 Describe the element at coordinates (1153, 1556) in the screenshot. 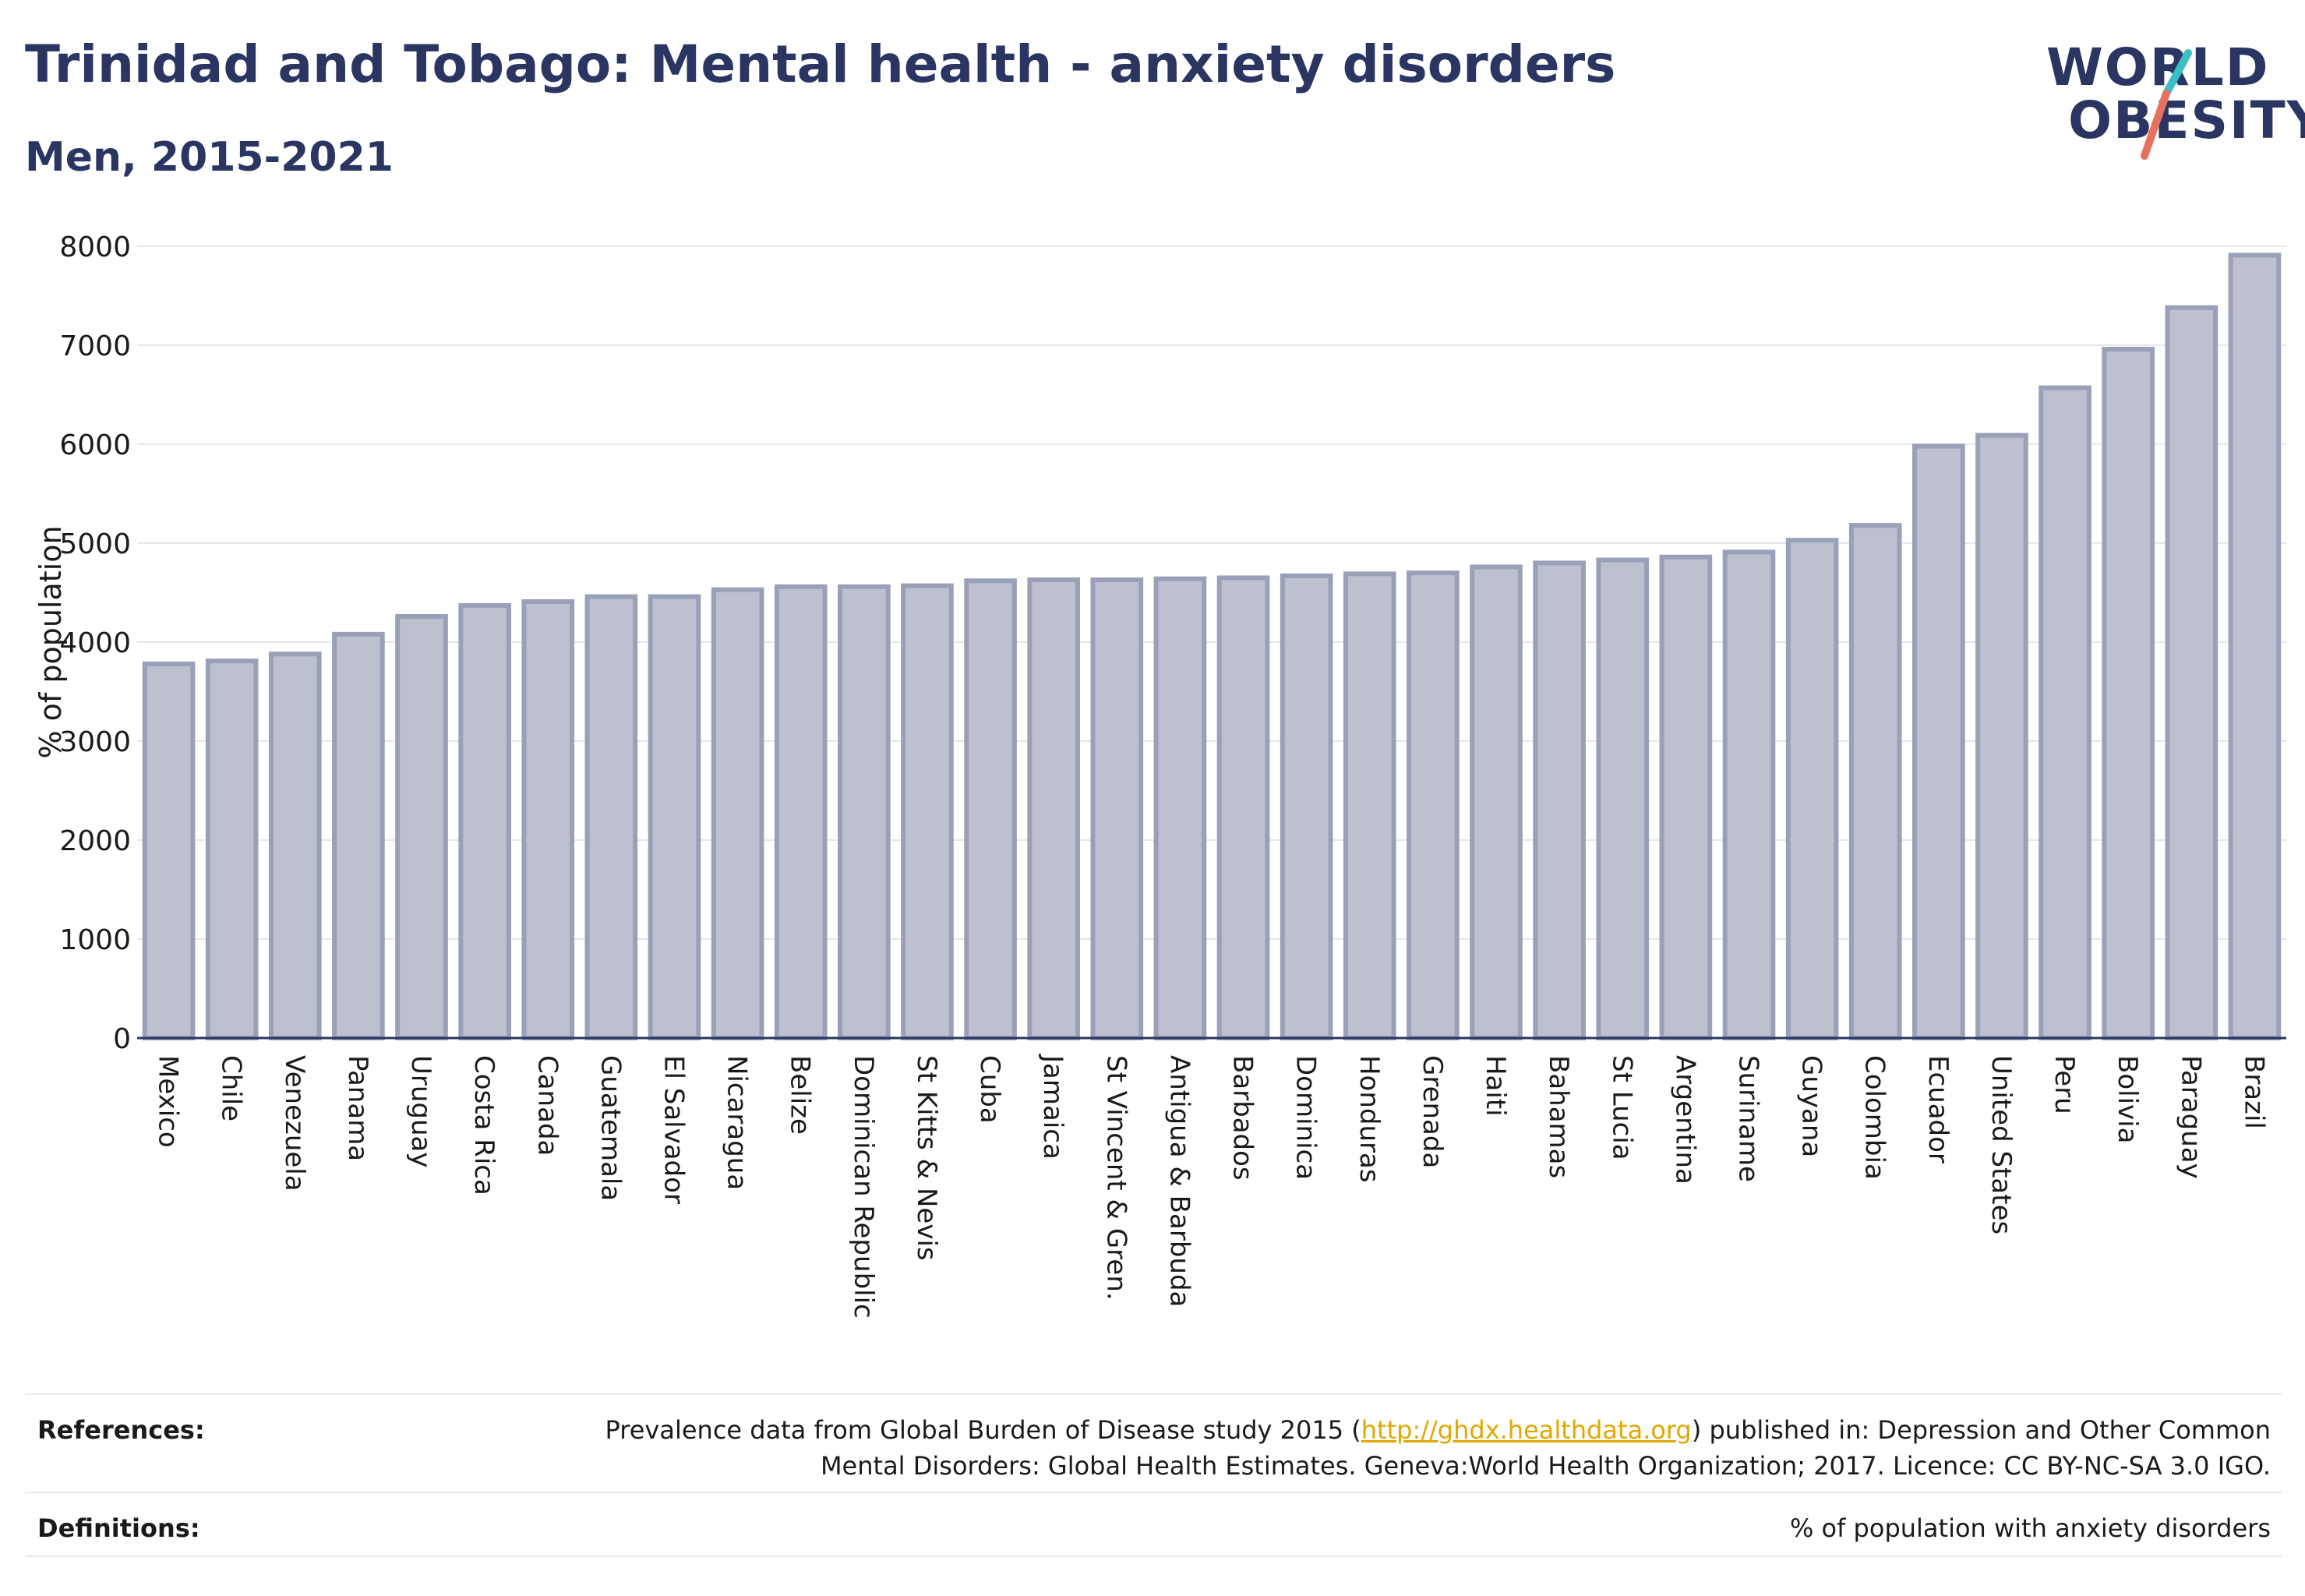

I see `footer-divider-bottom` at that location.